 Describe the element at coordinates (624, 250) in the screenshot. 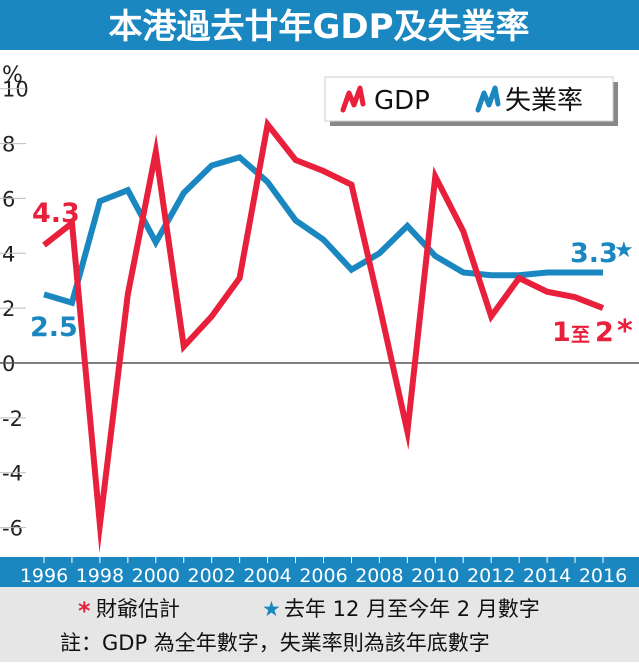

I see `annotation-unemp-end-star: ★` at that location.